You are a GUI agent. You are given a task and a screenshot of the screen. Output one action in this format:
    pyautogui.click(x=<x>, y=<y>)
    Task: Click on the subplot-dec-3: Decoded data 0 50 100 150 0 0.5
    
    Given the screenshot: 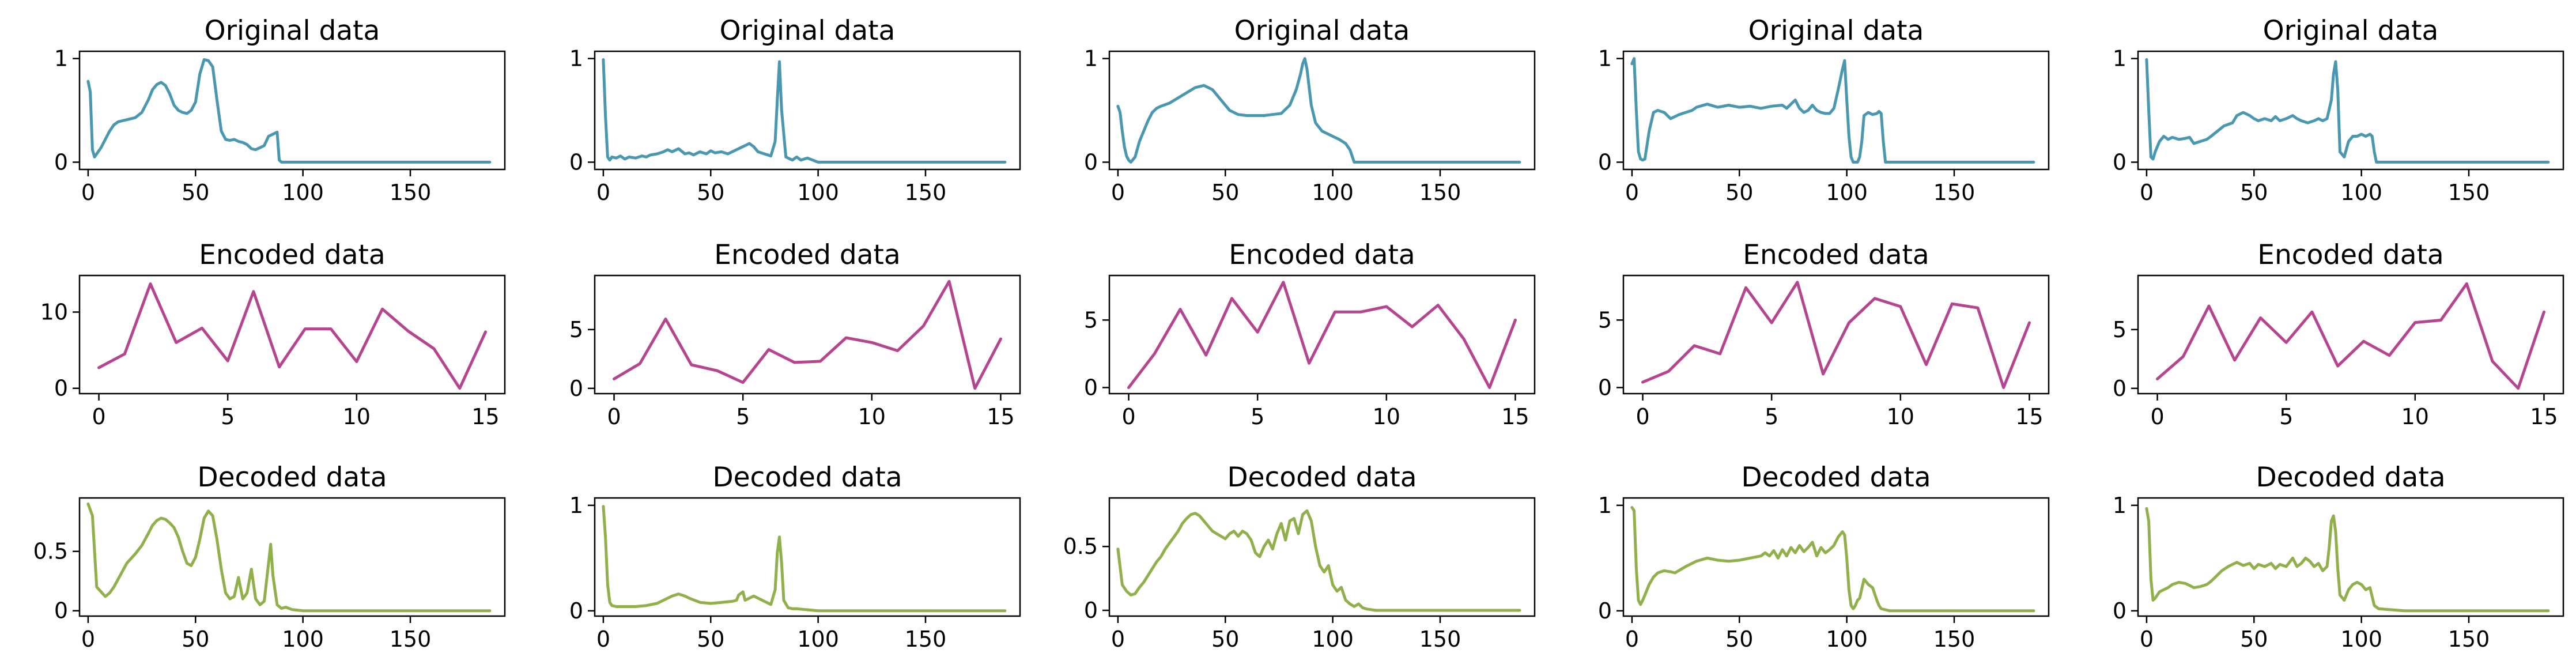 What is the action you would take?
    pyautogui.click(x=1299, y=557)
    